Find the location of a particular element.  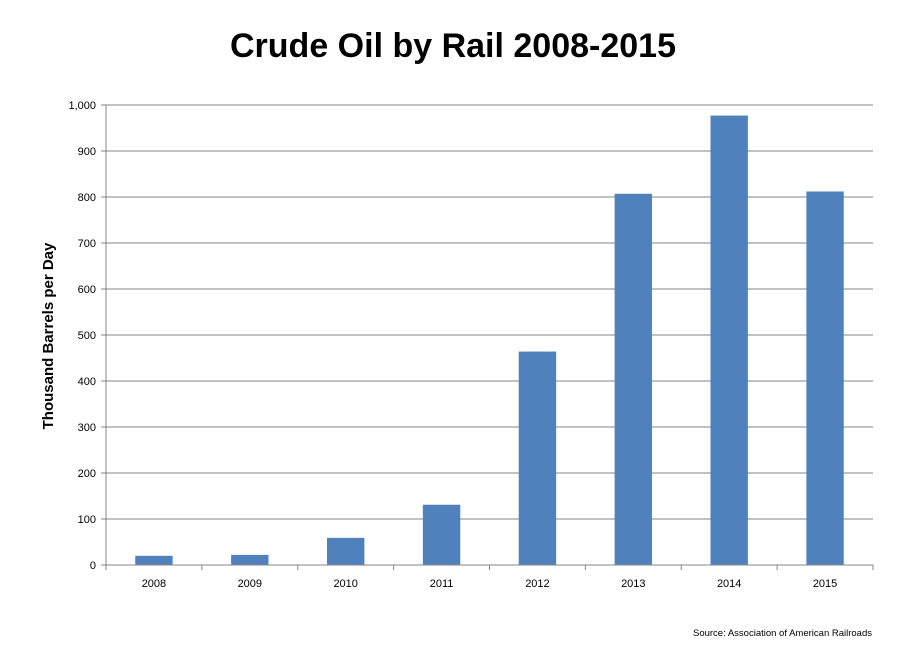

y-axis-title: Thousand Barrels per Day is located at coordinates (48, 335).